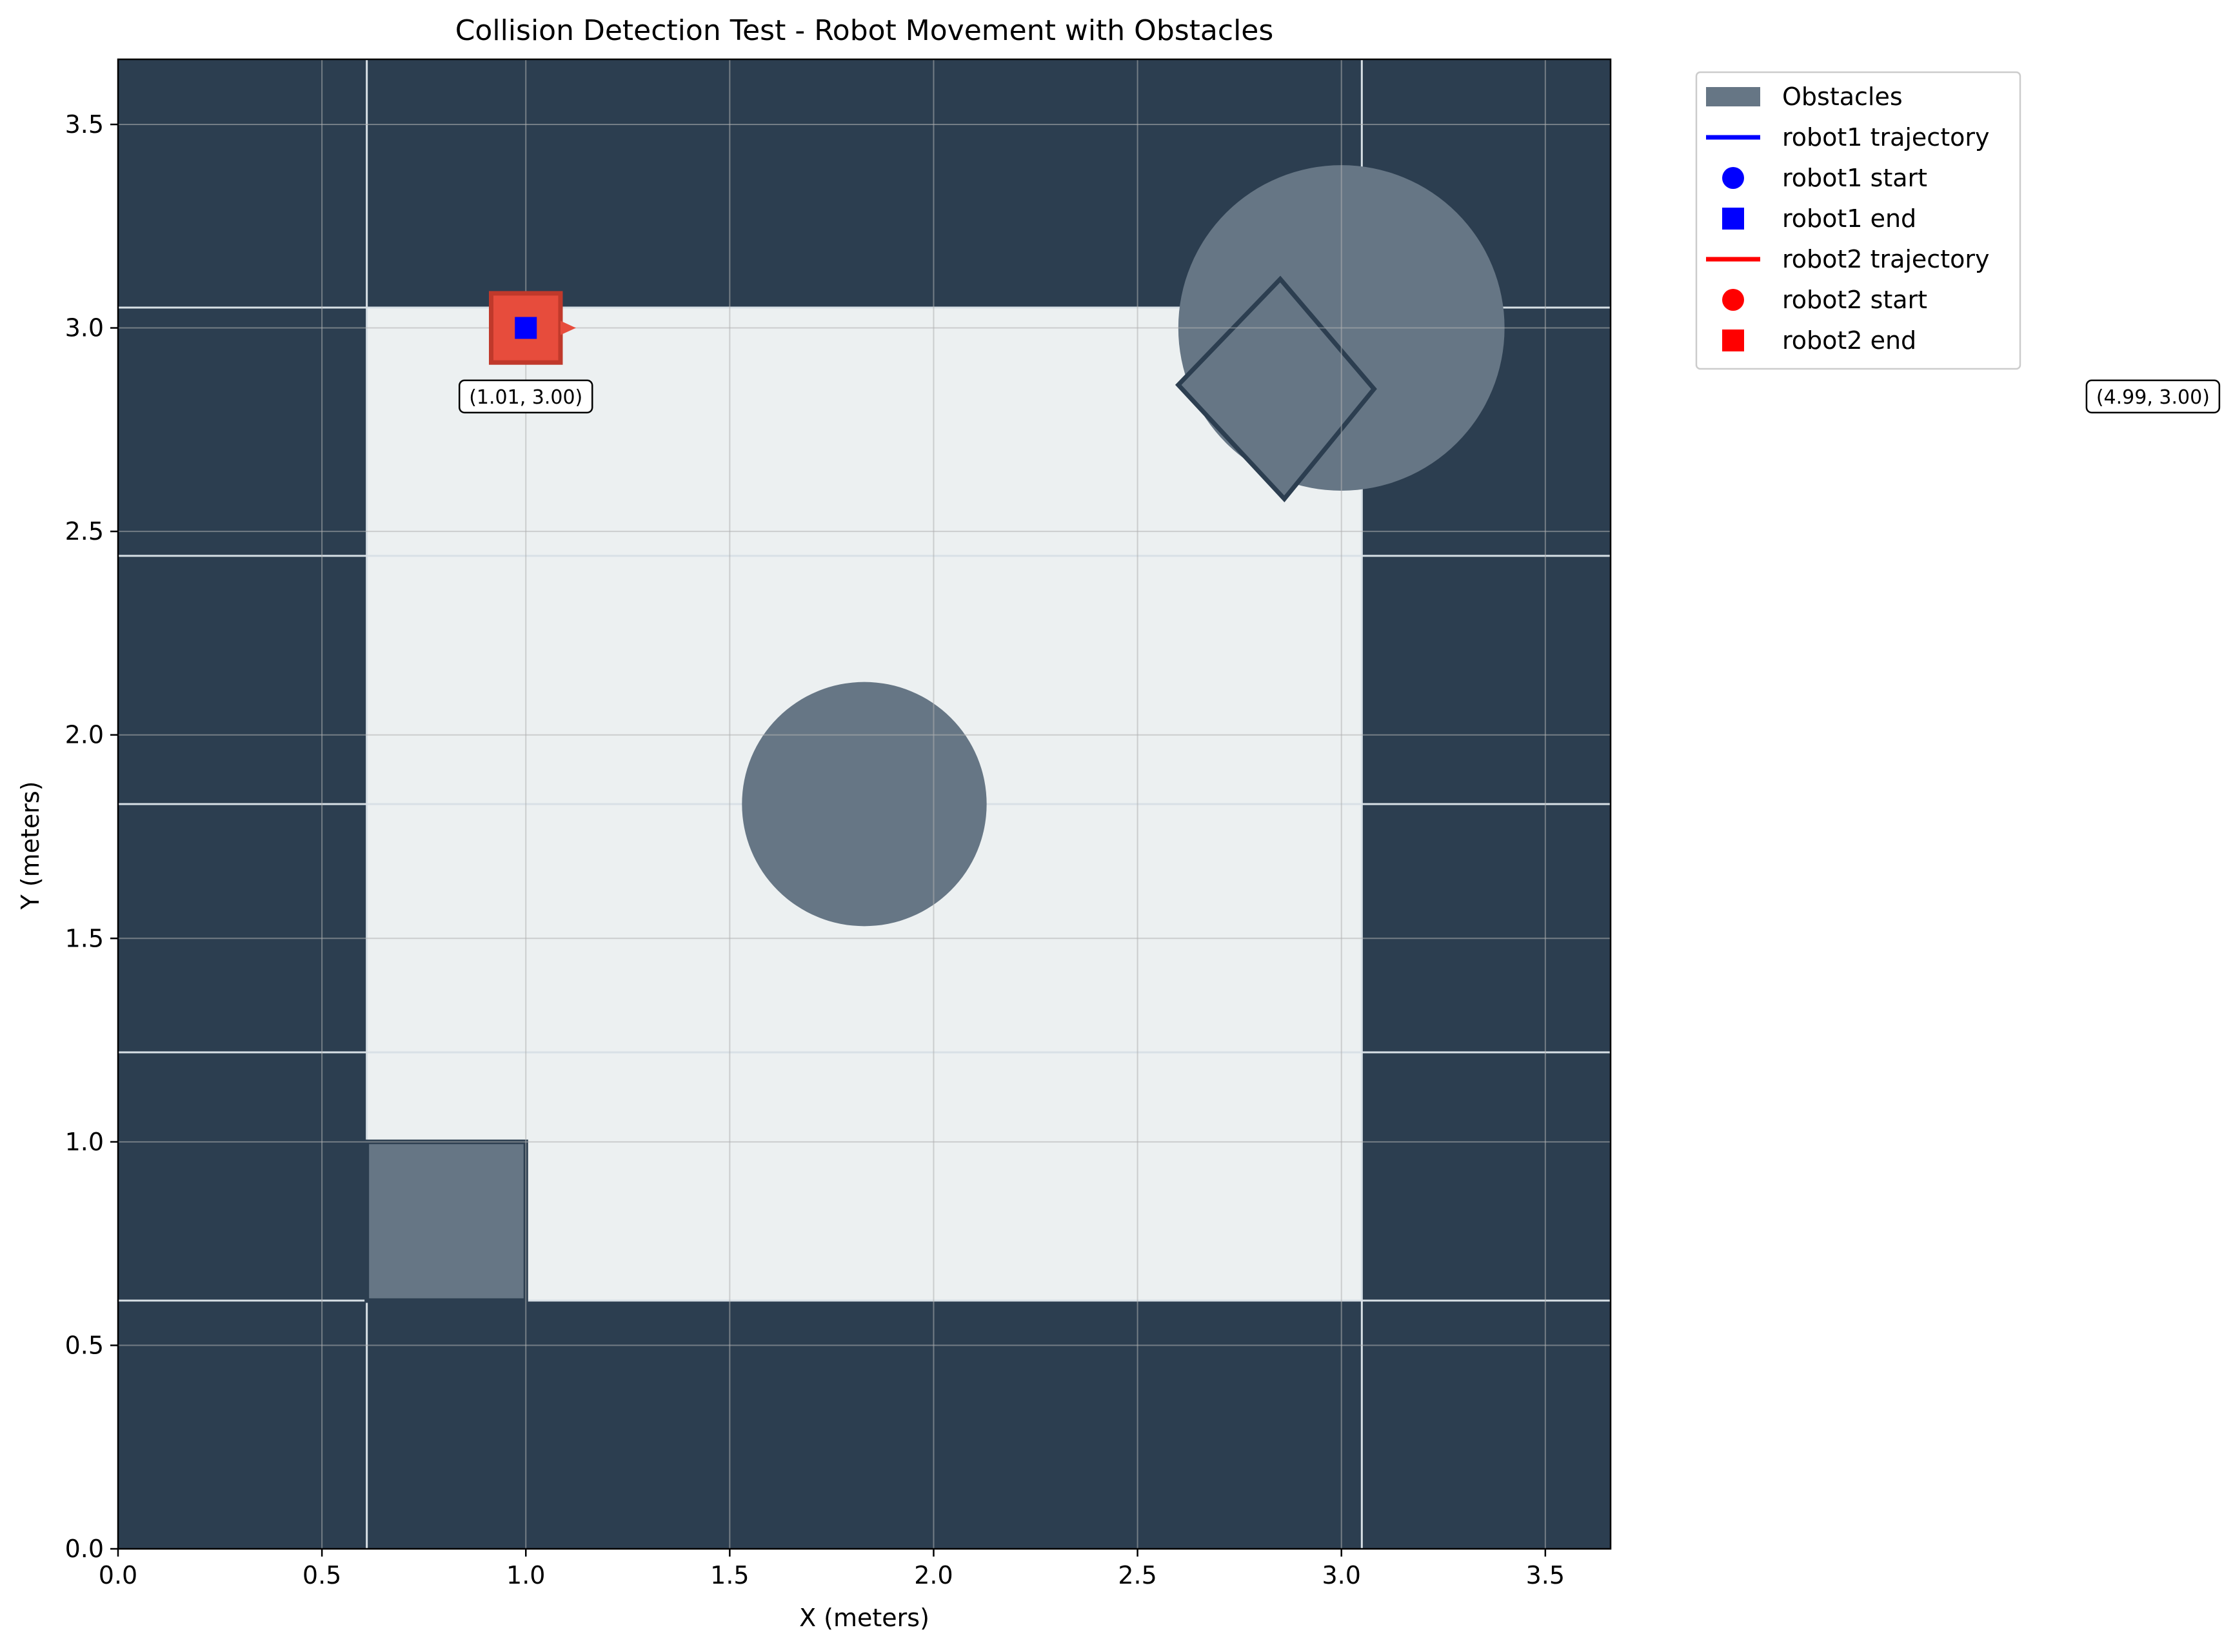 The height and width of the screenshot is (1652, 2233). I want to click on y-tick-label: 2.0, so click(85, 735).